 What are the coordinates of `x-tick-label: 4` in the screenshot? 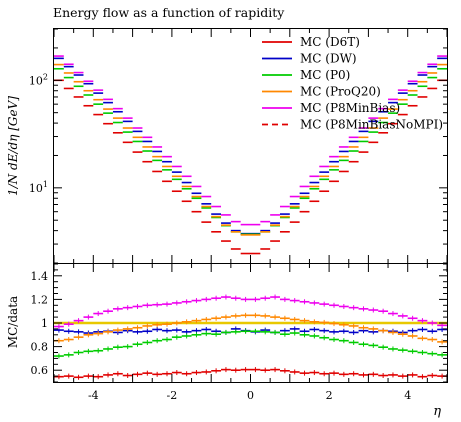 It's located at (407, 395).